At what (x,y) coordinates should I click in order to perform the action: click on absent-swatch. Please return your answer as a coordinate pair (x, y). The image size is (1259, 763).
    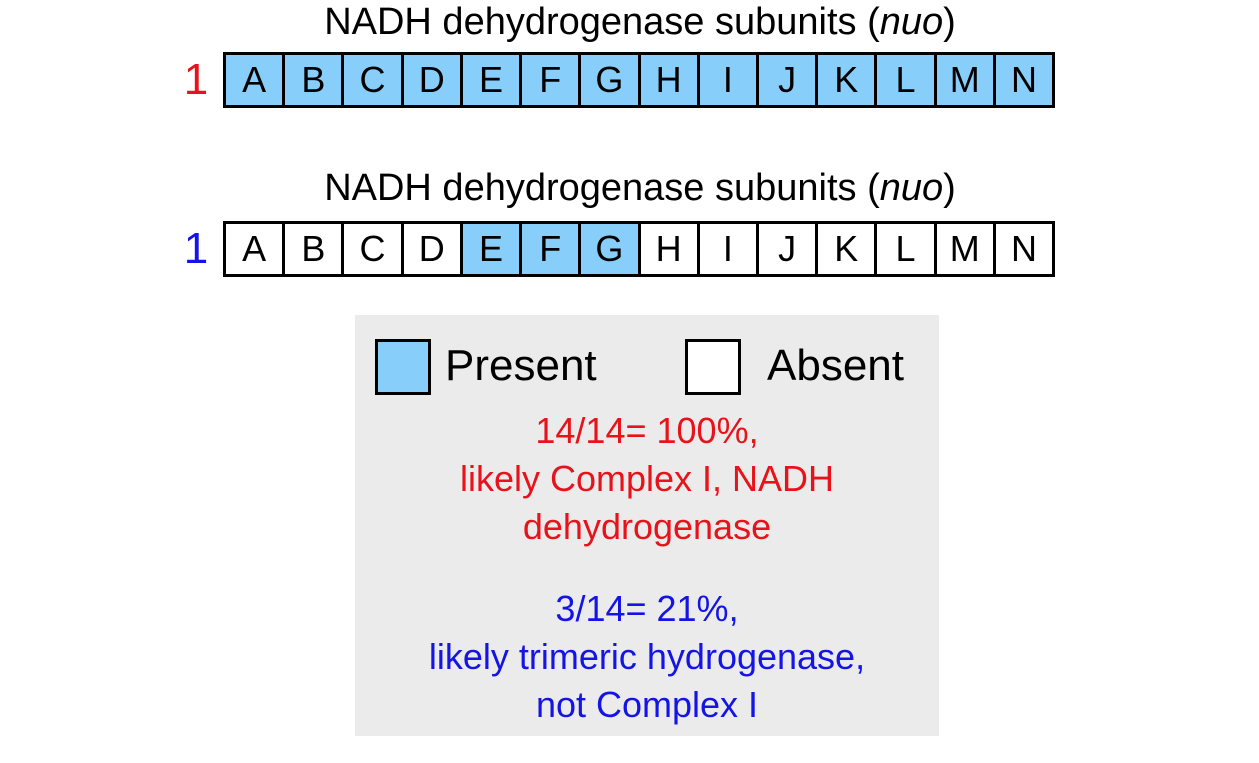
    Looking at the image, I should click on (713, 367).